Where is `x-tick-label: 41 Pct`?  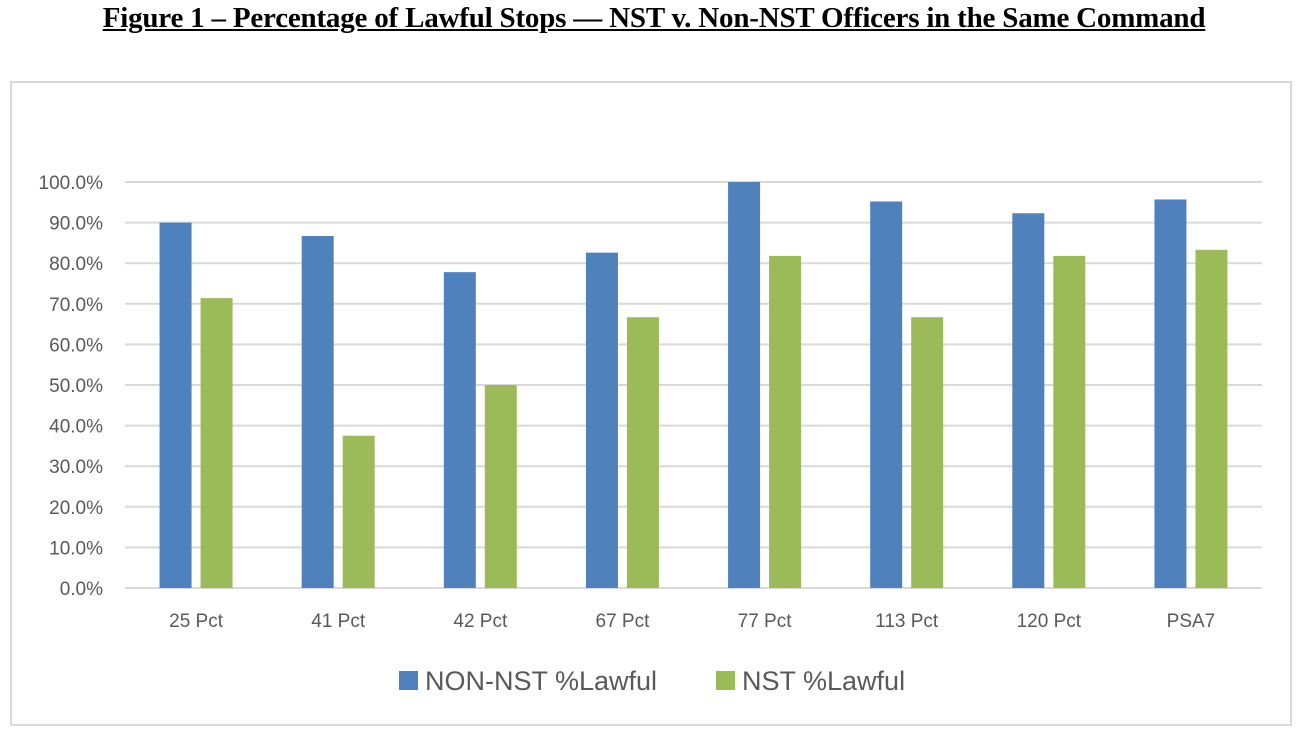 x-tick-label: 41 Pct is located at coordinates (338, 621).